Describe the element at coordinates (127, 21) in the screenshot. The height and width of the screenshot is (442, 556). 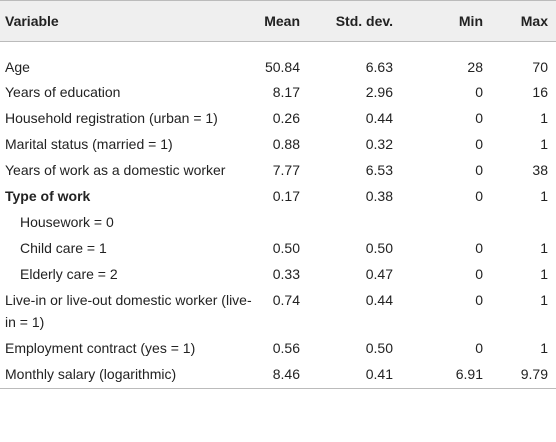
I see `column-header: Variable` at that location.